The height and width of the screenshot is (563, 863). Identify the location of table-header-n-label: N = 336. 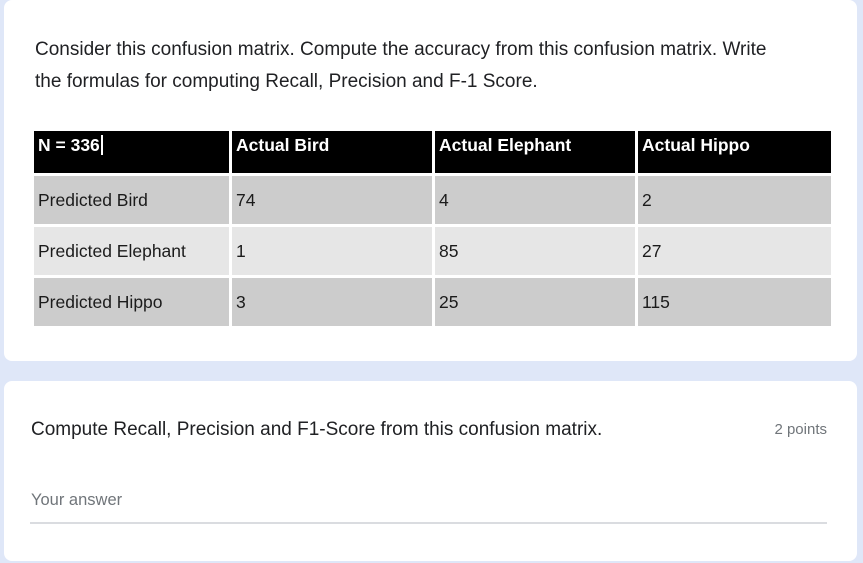
(69, 145).